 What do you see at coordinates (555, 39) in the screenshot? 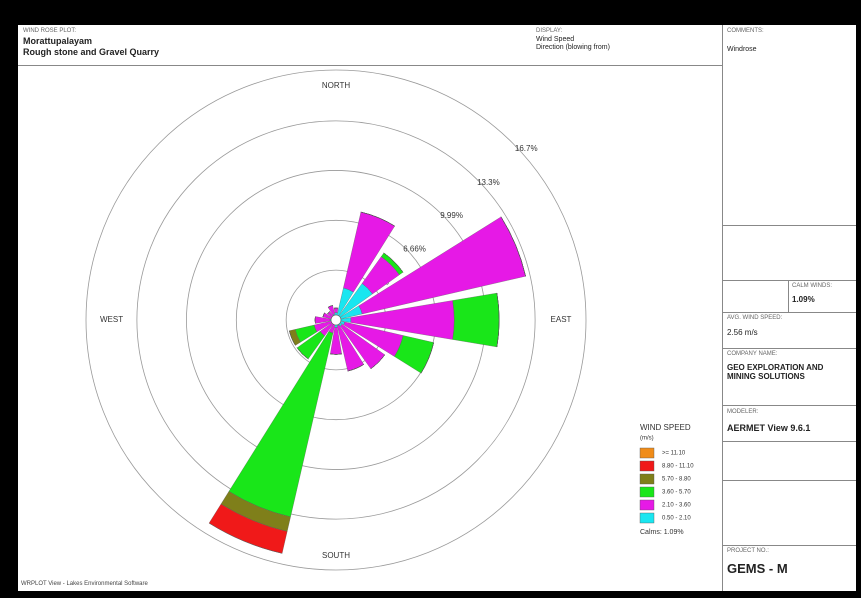
I see `display: Wind Speed` at bounding box center [555, 39].